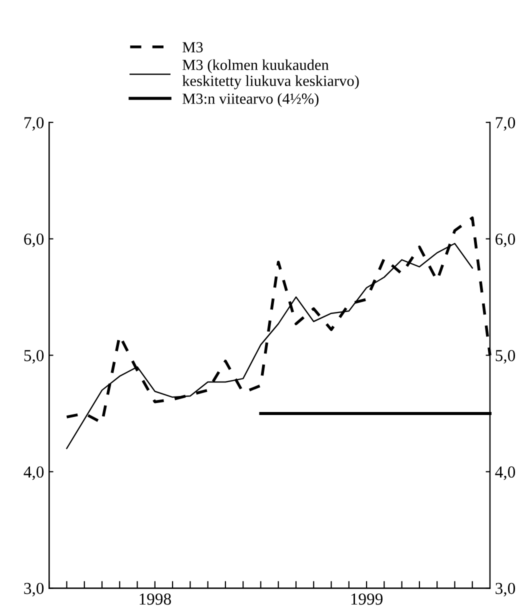 This screenshot has width=528, height=612. What do you see at coordinates (34, 473) in the screenshot?
I see `y-tick-label: 4,0` at bounding box center [34, 473].